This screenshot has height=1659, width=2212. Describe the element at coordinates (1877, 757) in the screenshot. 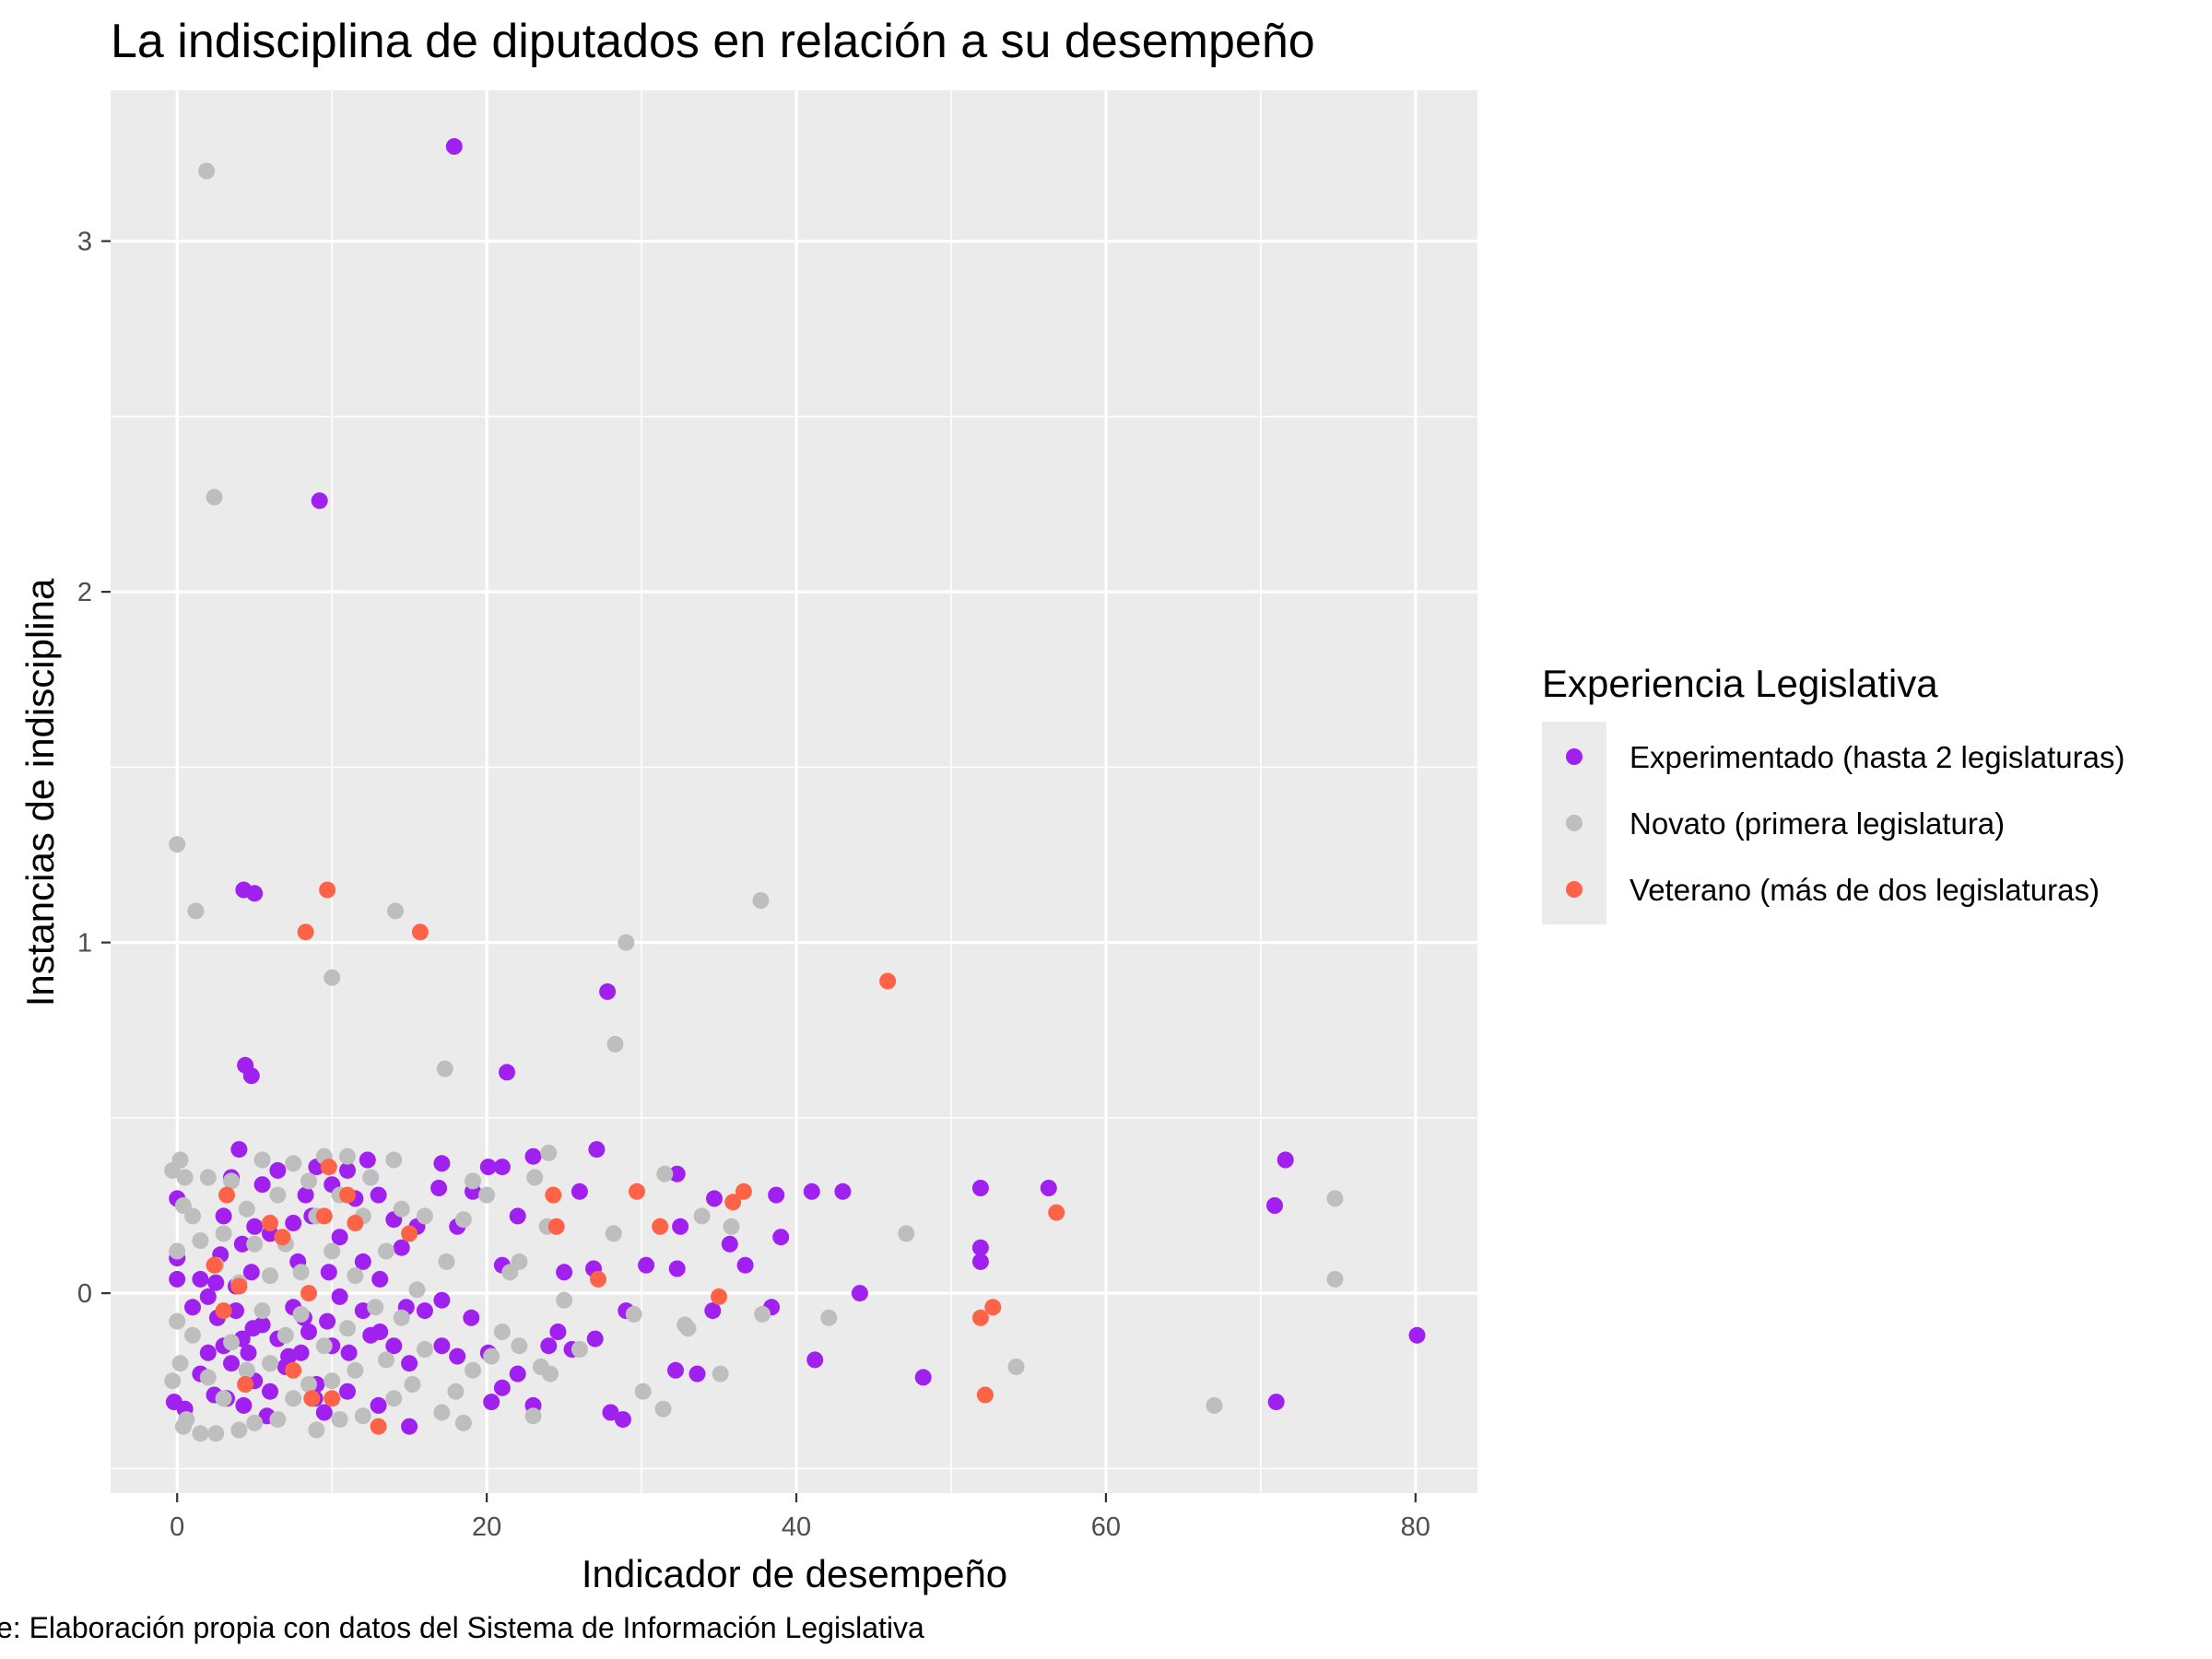

I see `legend-label: Experimentado (hasta 2 legislaturas)` at that location.